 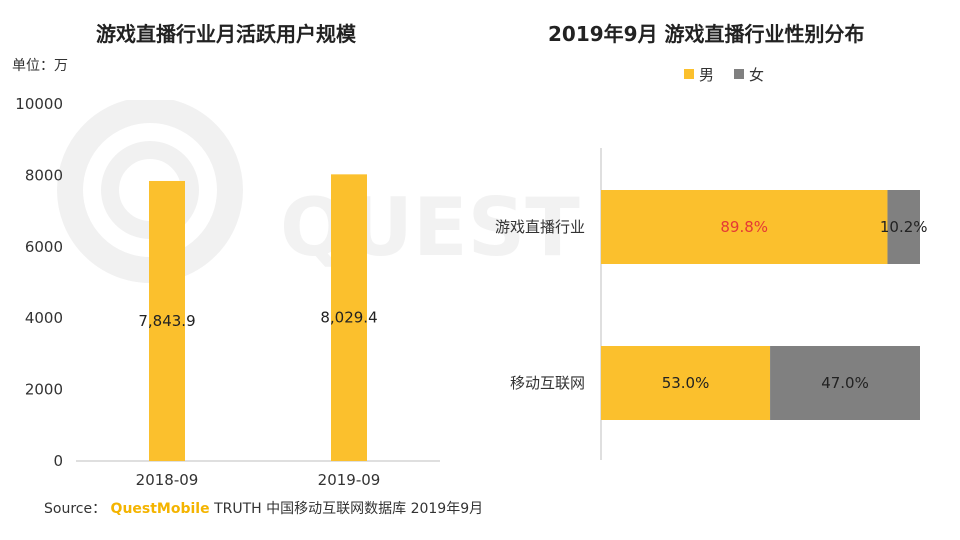 I want to click on legend-label: 女, so click(x=756, y=75).